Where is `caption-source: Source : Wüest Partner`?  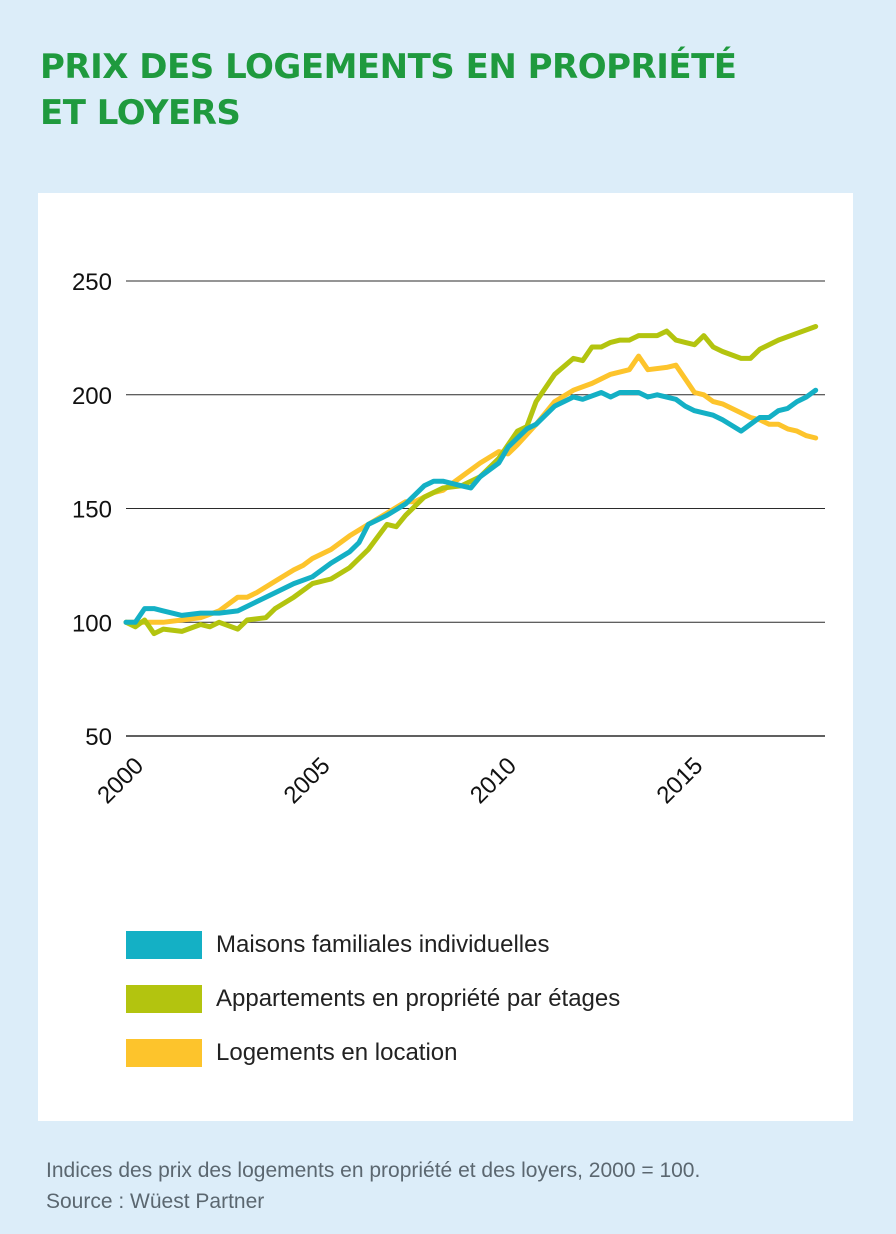
caption-source: Source : Wüest Partner is located at coordinates (155, 1201).